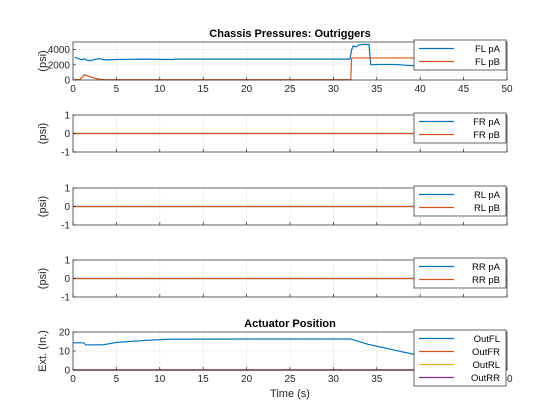  What do you see at coordinates (486, 352) in the screenshot?
I see `legend-entry-label: OutFR` at bounding box center [486, 352].